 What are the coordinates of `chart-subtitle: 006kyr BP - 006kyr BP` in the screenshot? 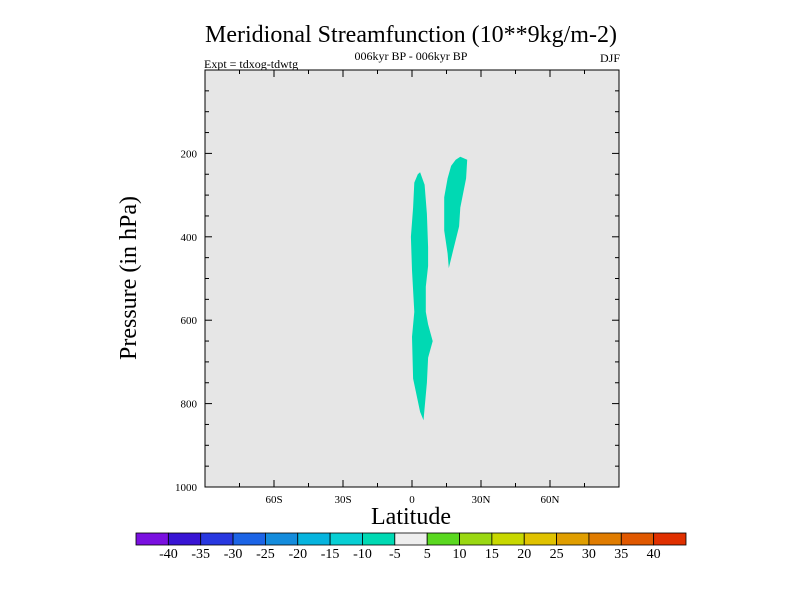 It's located at (411, 56).